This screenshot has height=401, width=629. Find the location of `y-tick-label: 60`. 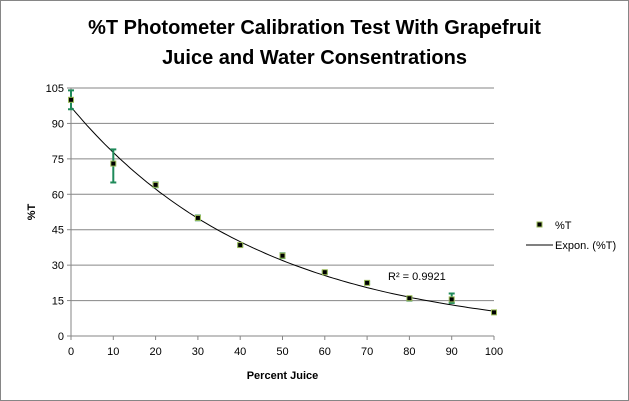

y-tick-label: 60 is located at coordinates (58, 195).